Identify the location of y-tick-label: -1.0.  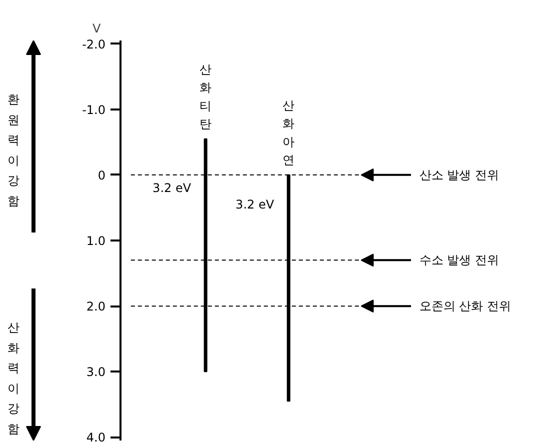
(94, 109).